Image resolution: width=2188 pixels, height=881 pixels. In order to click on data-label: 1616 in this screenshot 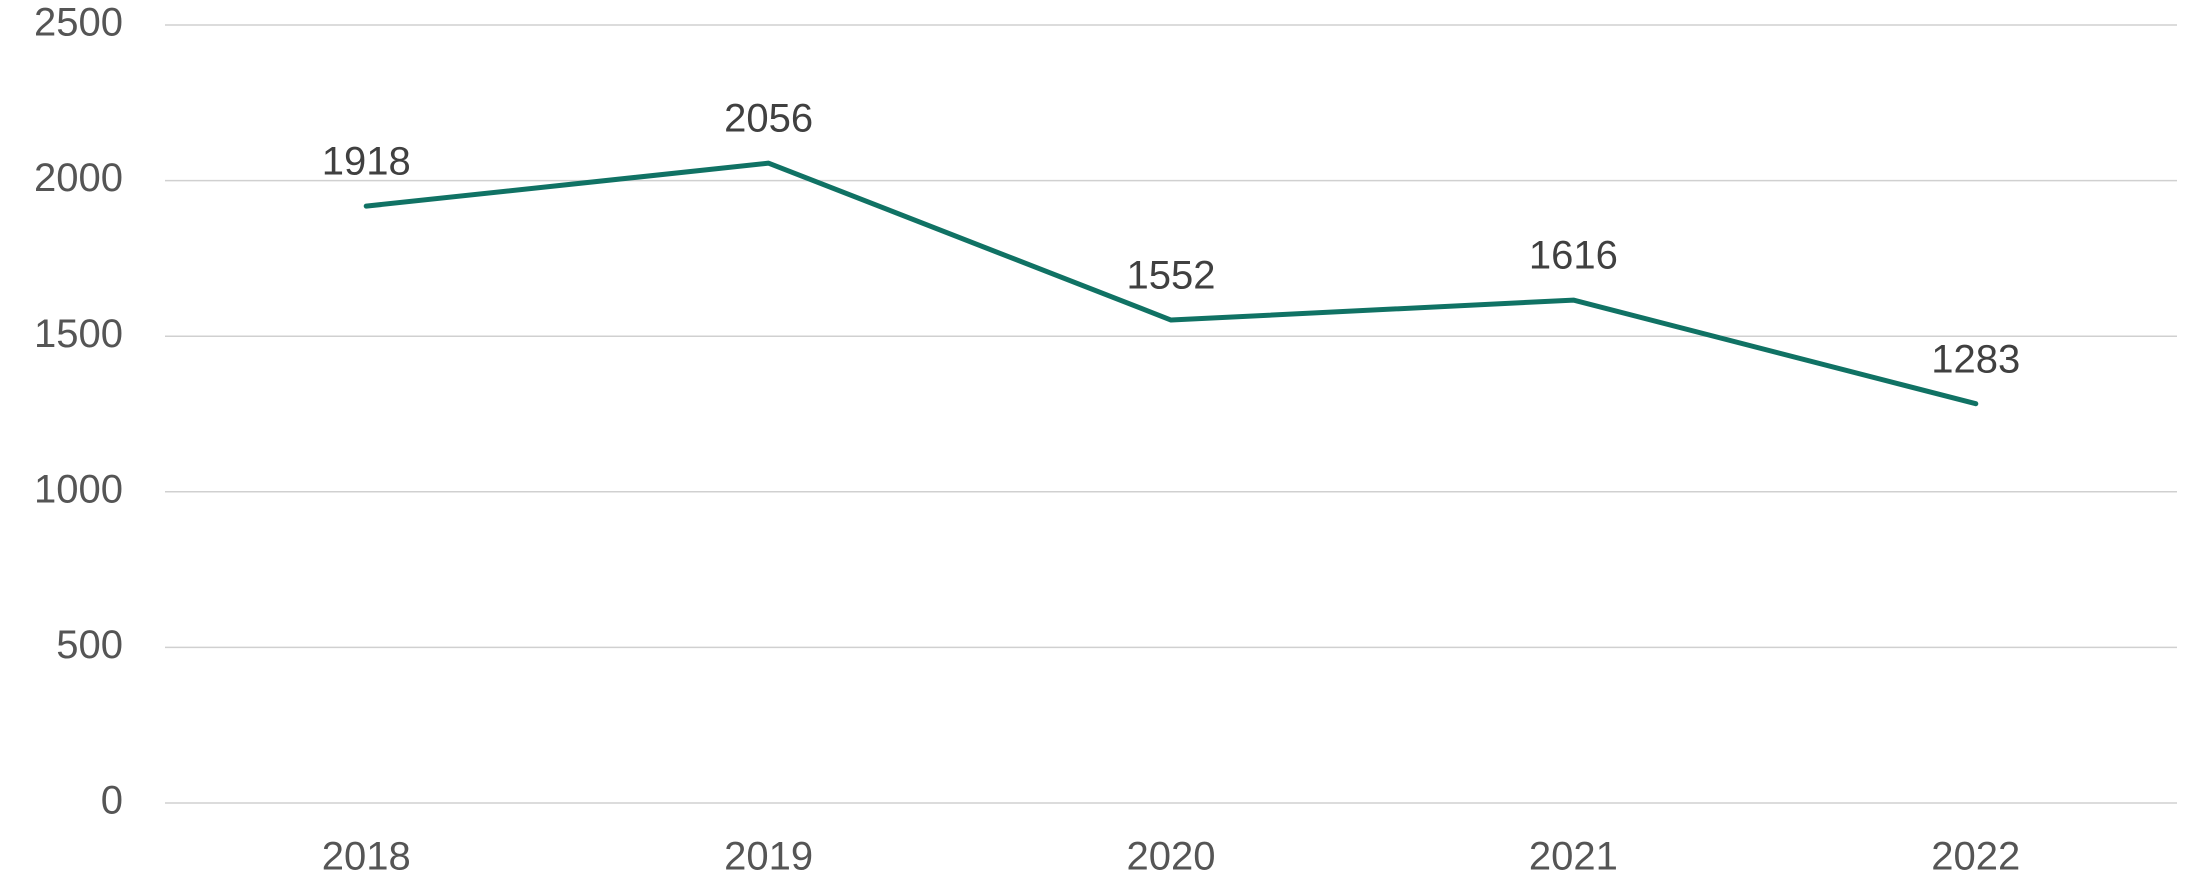, I will do `click(1573, 256)`.